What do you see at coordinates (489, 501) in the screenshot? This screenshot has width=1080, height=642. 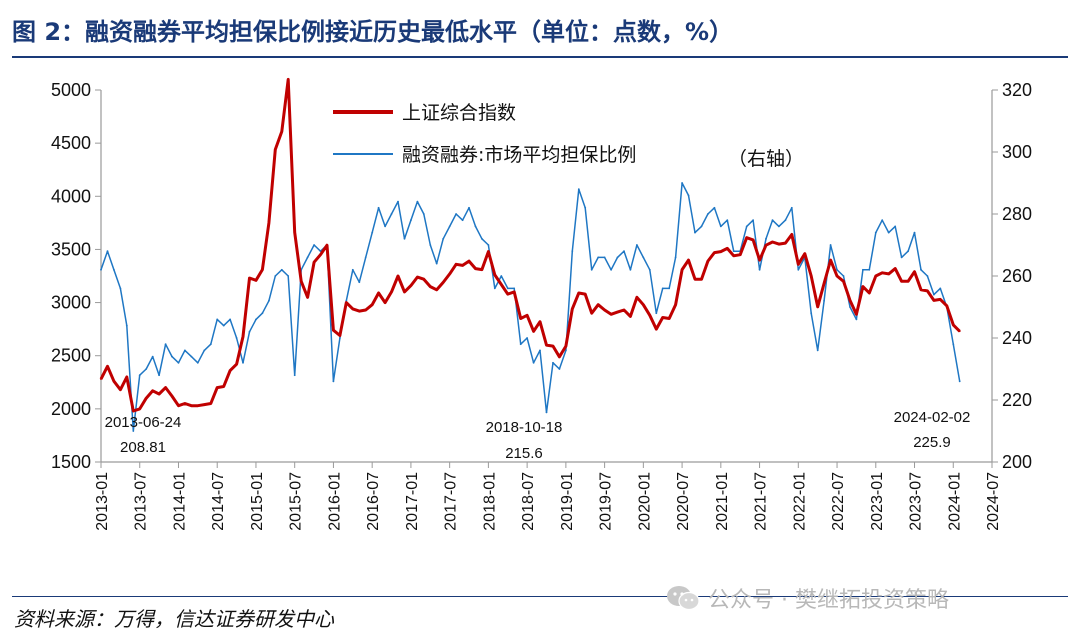 I see `x-tick-label: 2018-01` at bounding box center [489, 501].